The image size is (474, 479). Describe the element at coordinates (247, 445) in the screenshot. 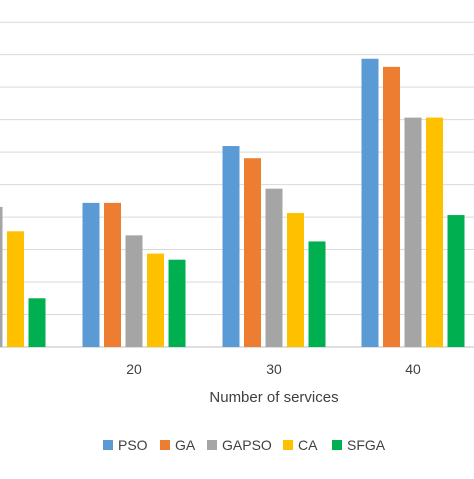

I see `legend-label: GAPSO` at that location.